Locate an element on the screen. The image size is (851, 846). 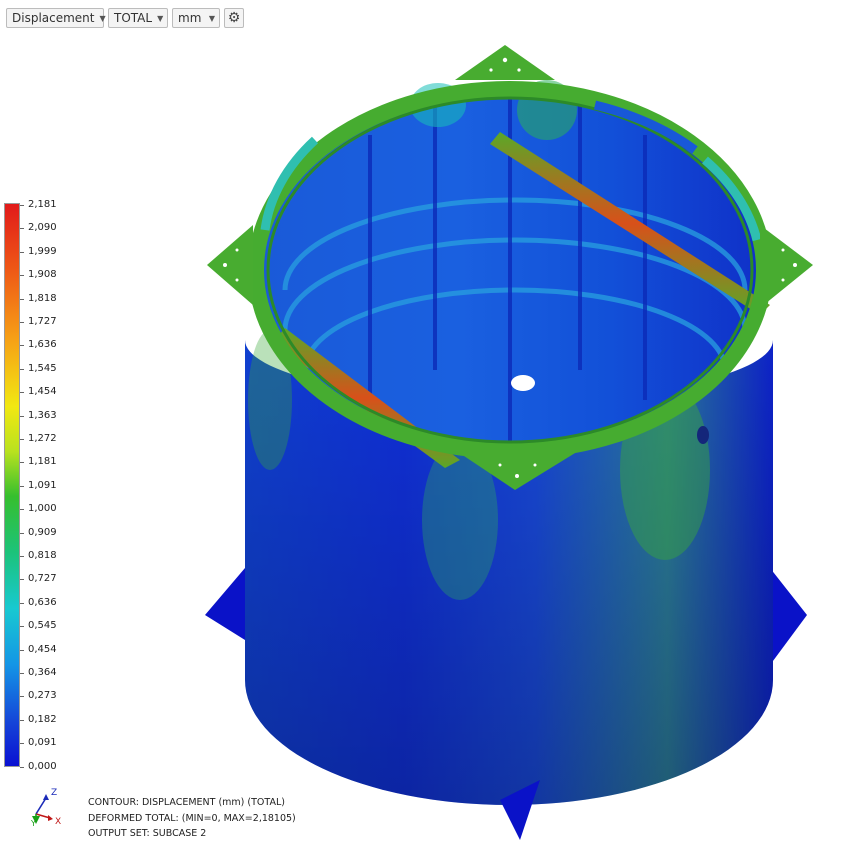
legend-label: 1,636 is located at coordinates (42, 345).